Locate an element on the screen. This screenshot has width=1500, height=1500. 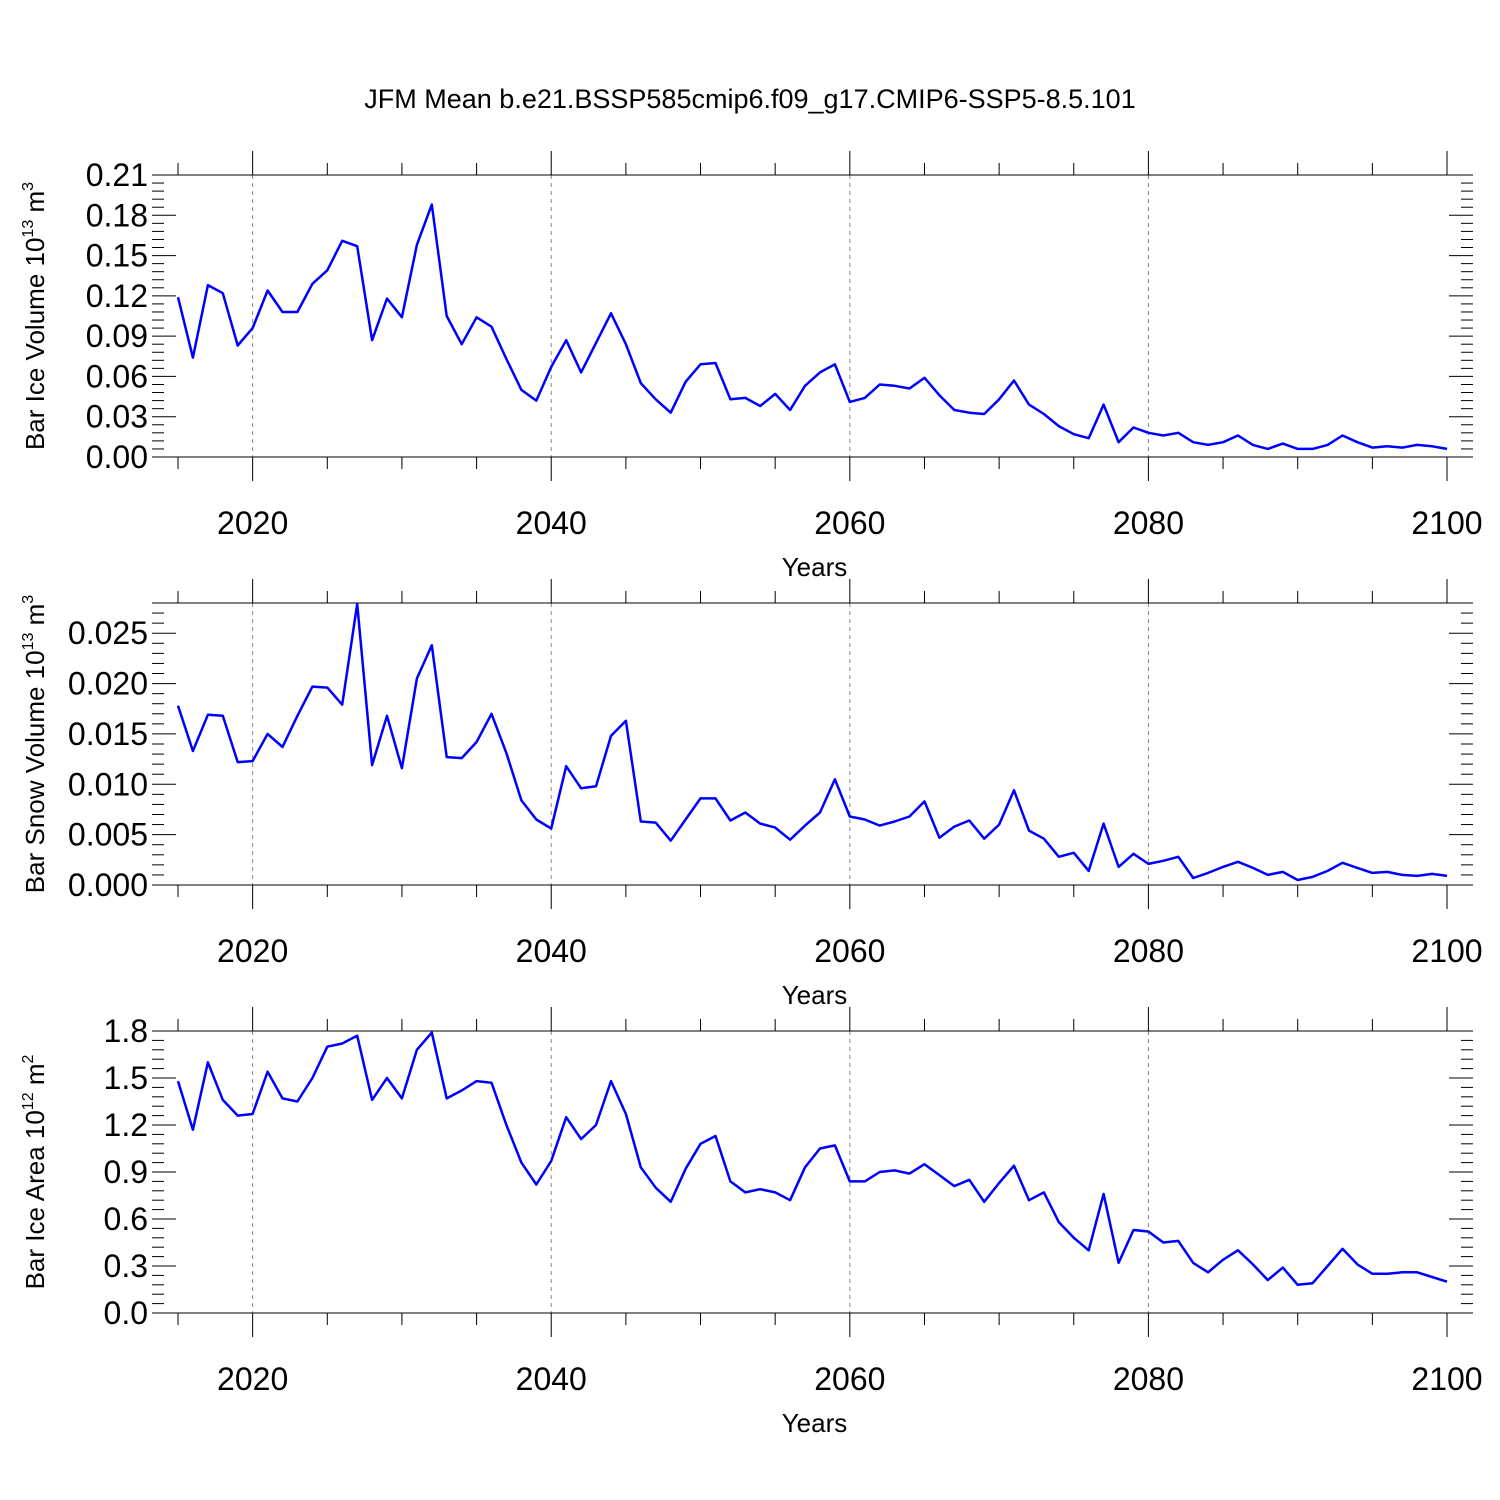
snow-volume-x-tick-label: 2100 is located at coordinates (1446, 951).